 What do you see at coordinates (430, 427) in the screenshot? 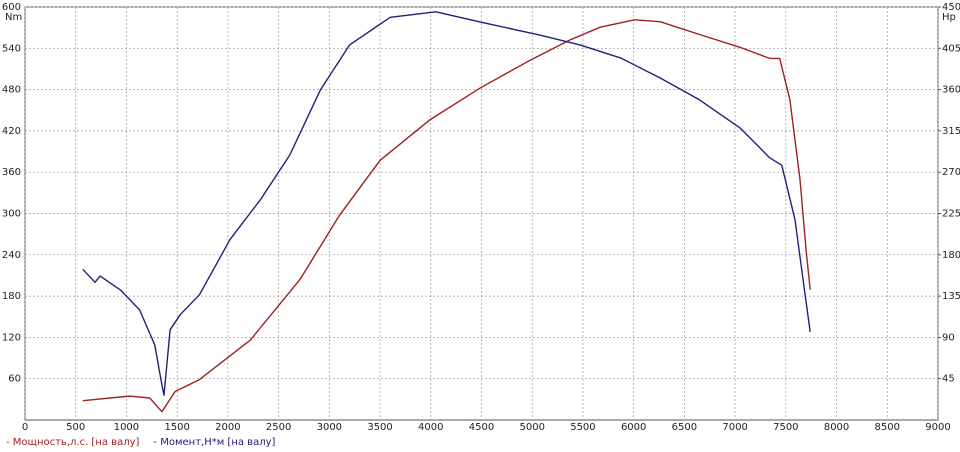
I see `x-tick-label: 4000` at bounding box center [430, 427].